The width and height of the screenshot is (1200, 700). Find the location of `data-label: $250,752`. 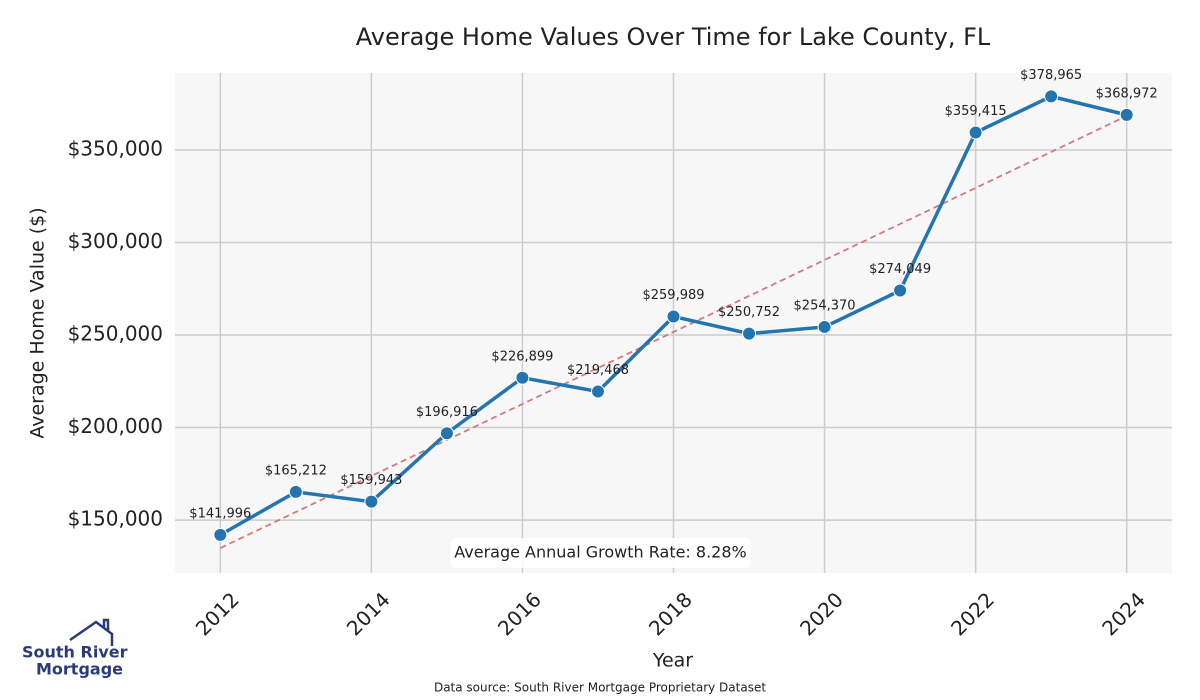

data-label: $250,752 is located at coordinates (749, 312).